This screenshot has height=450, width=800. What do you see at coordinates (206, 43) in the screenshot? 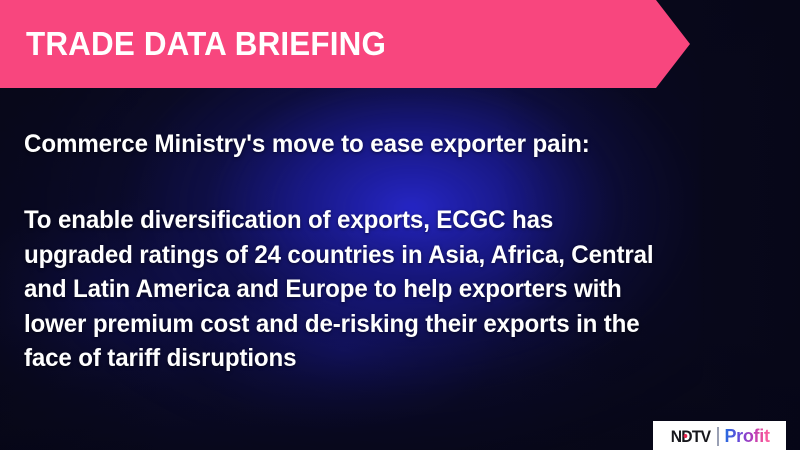
I see `banner-title: TRADE DATA BRIEFING` at bounding box center [206, 43].